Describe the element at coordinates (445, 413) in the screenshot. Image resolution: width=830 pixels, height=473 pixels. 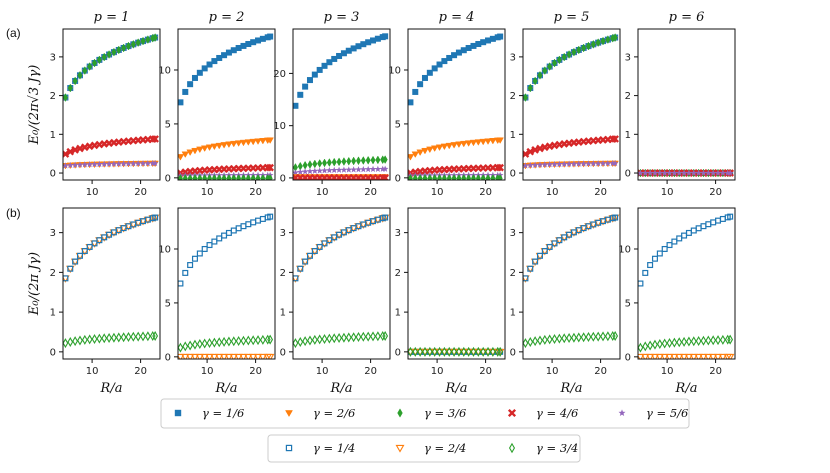
I see `legend-label: γ = 3/6` at that location.